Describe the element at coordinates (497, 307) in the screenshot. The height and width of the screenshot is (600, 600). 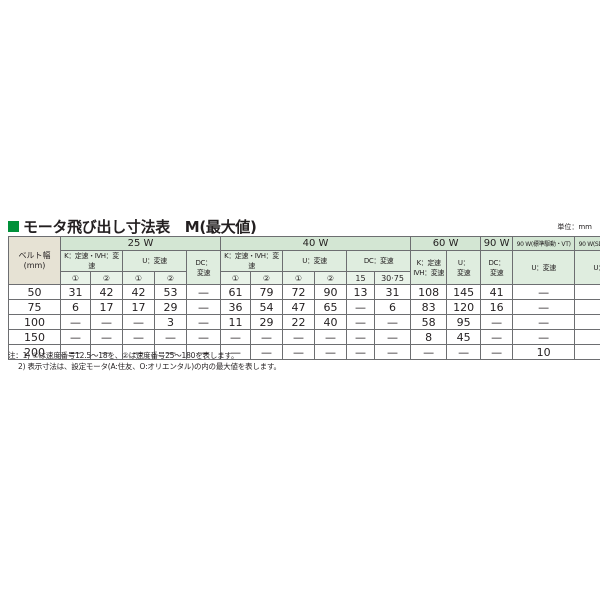
I see `cell: 16` at that location.